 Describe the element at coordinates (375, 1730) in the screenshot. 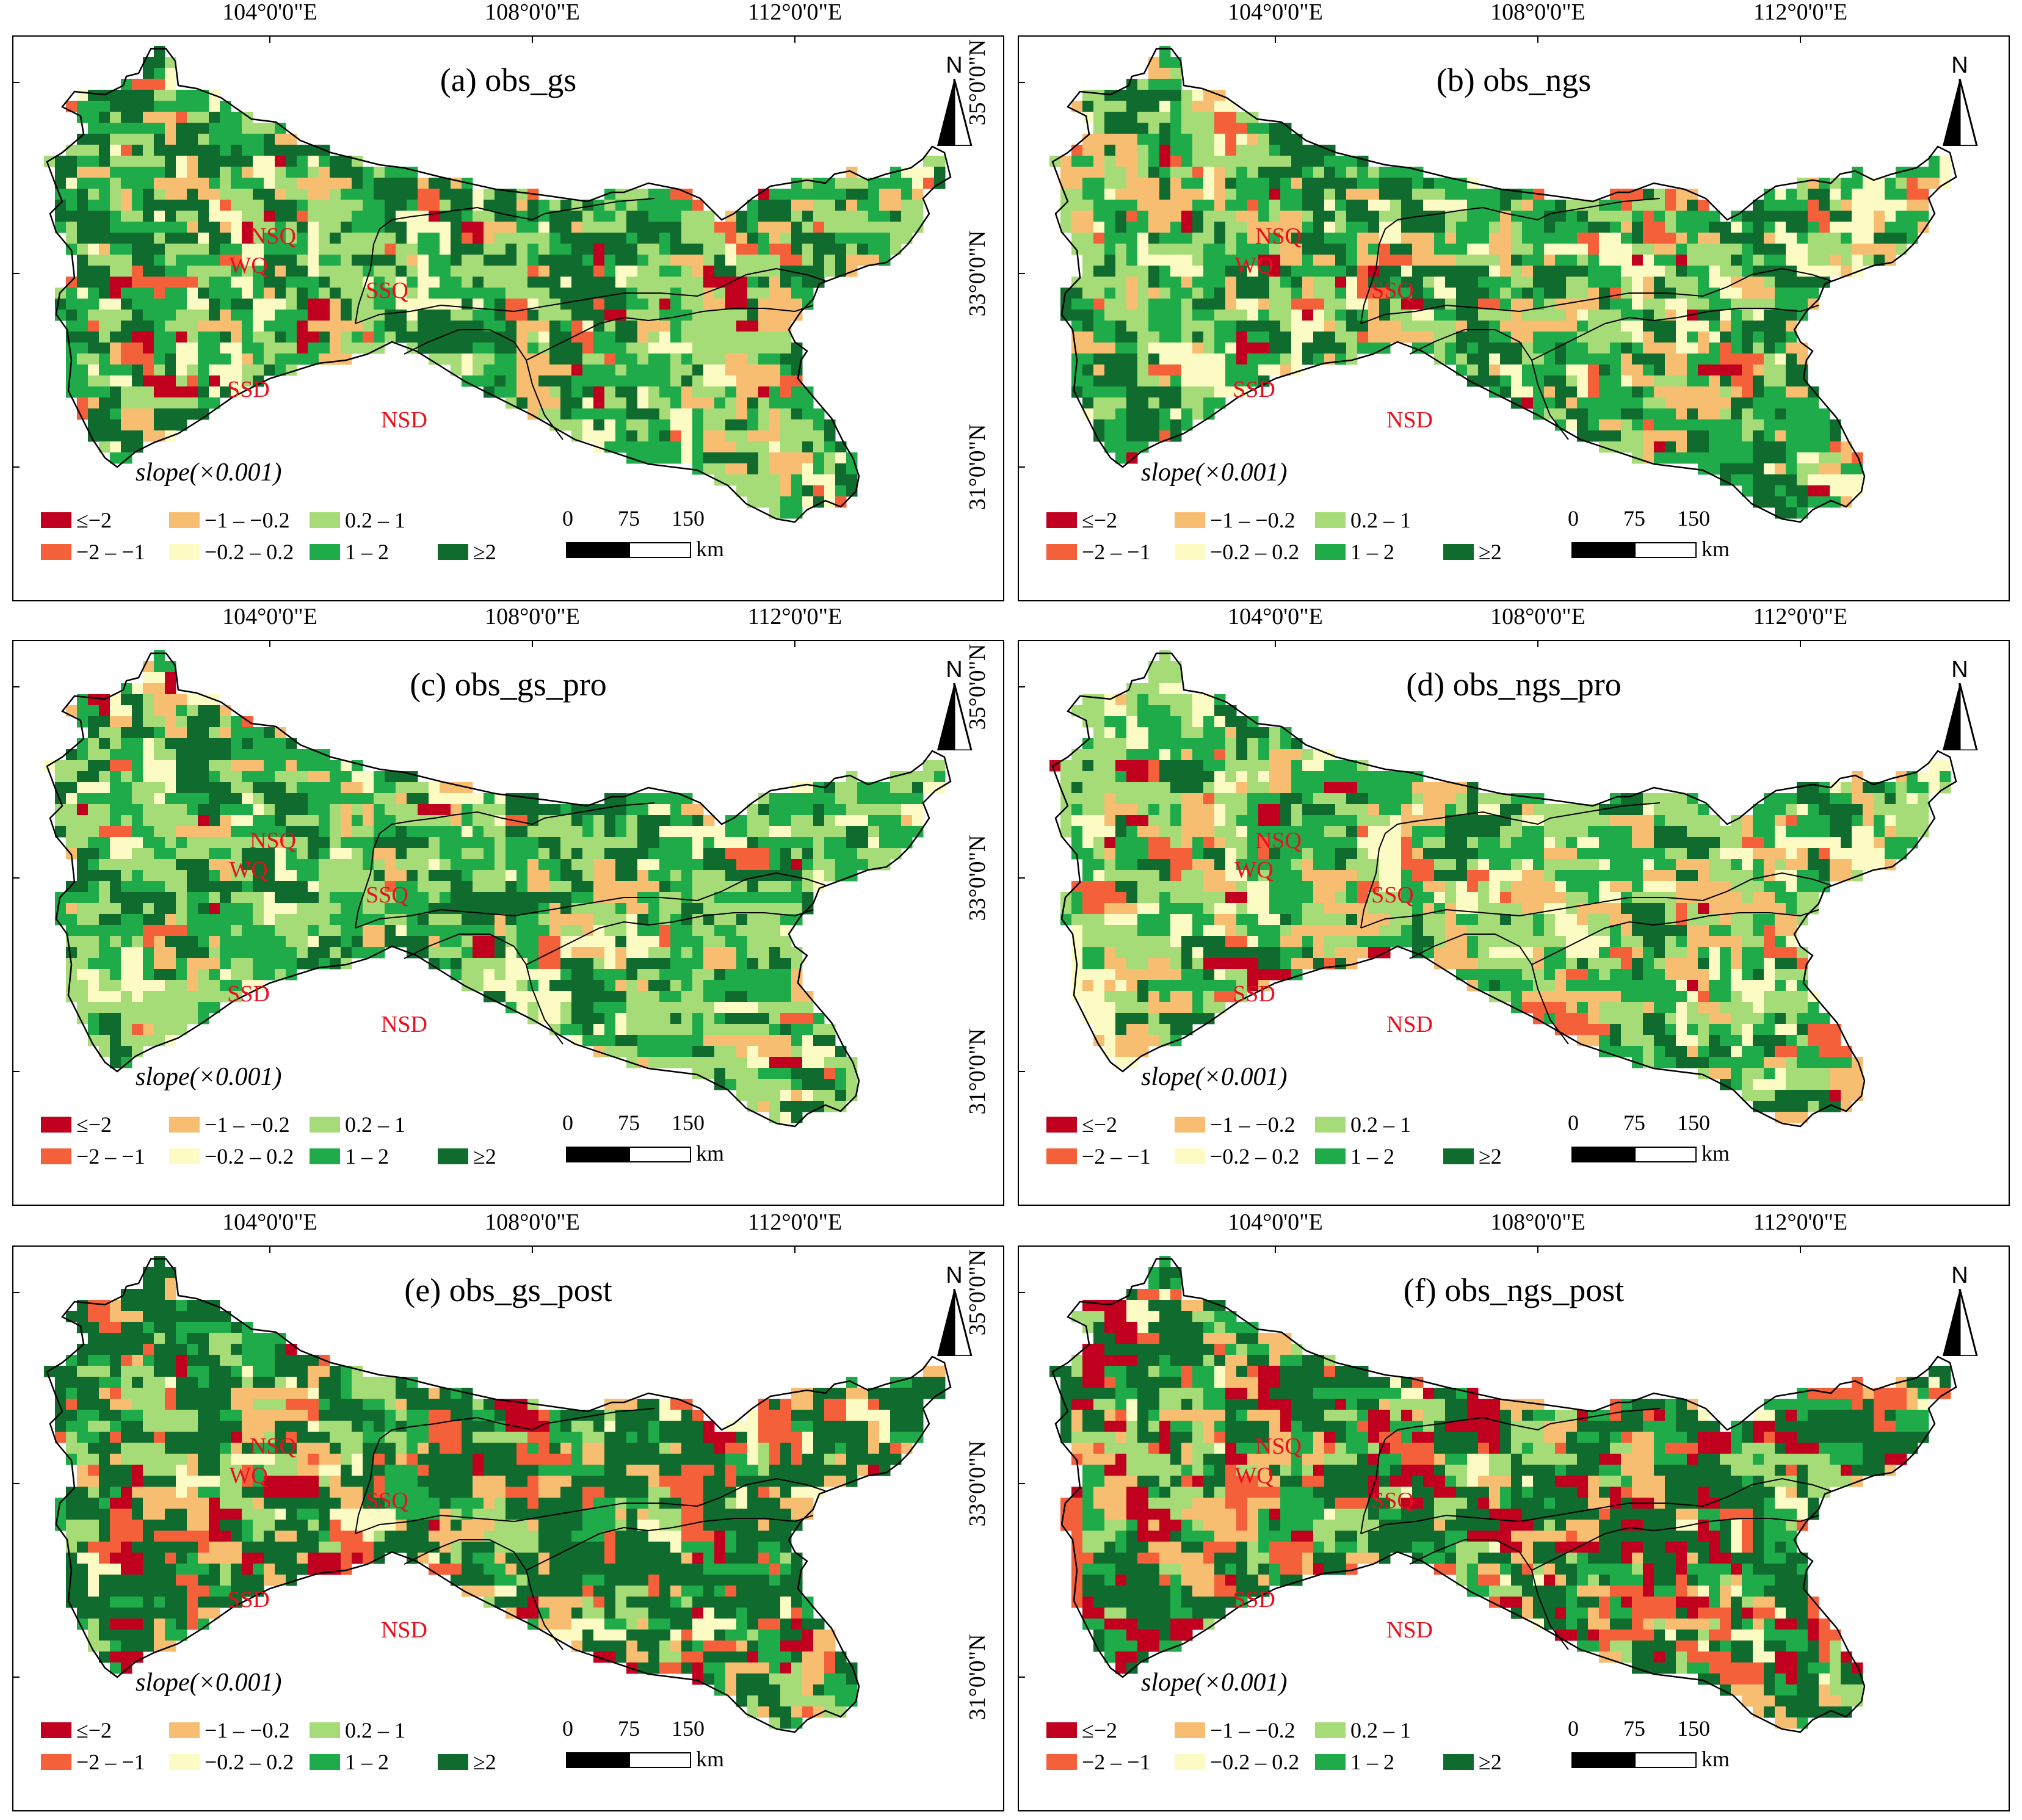

I see `legend-label: 0.2 – 1` at that location.